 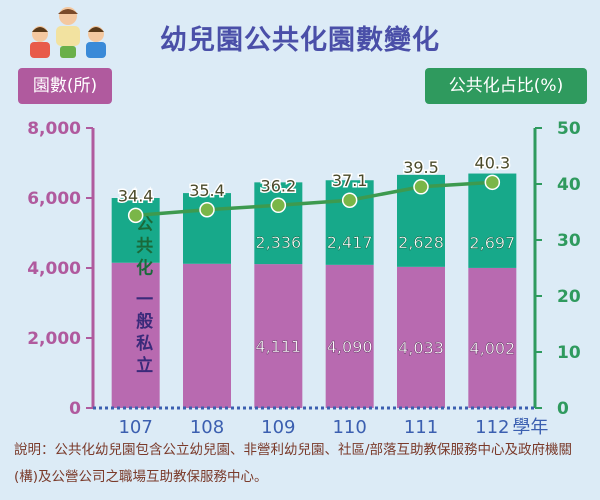 I want to click on x-tick-label: 108, so click(x=207, y=427).